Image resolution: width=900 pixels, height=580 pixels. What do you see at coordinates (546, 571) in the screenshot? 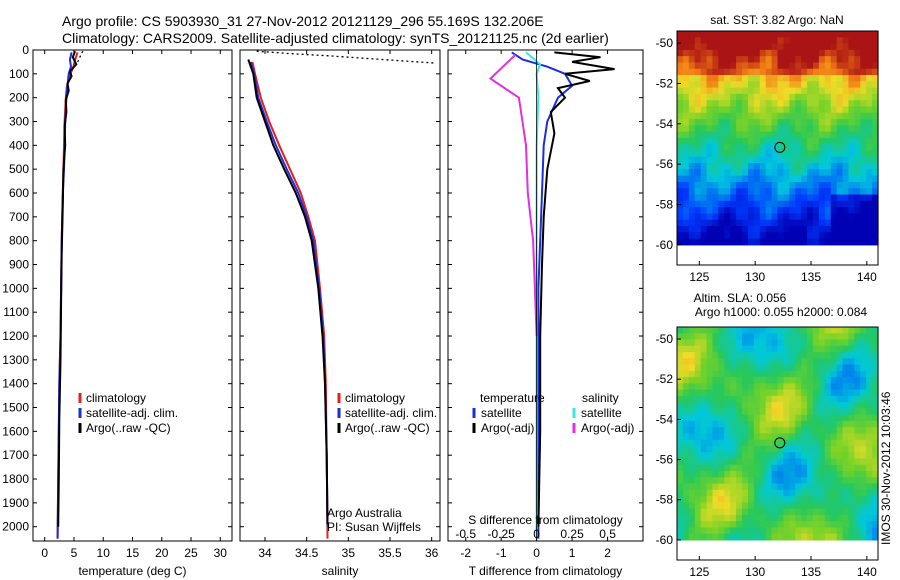
I see `x-axis-label: T difference from climatology` at bounding box center [546, 571].